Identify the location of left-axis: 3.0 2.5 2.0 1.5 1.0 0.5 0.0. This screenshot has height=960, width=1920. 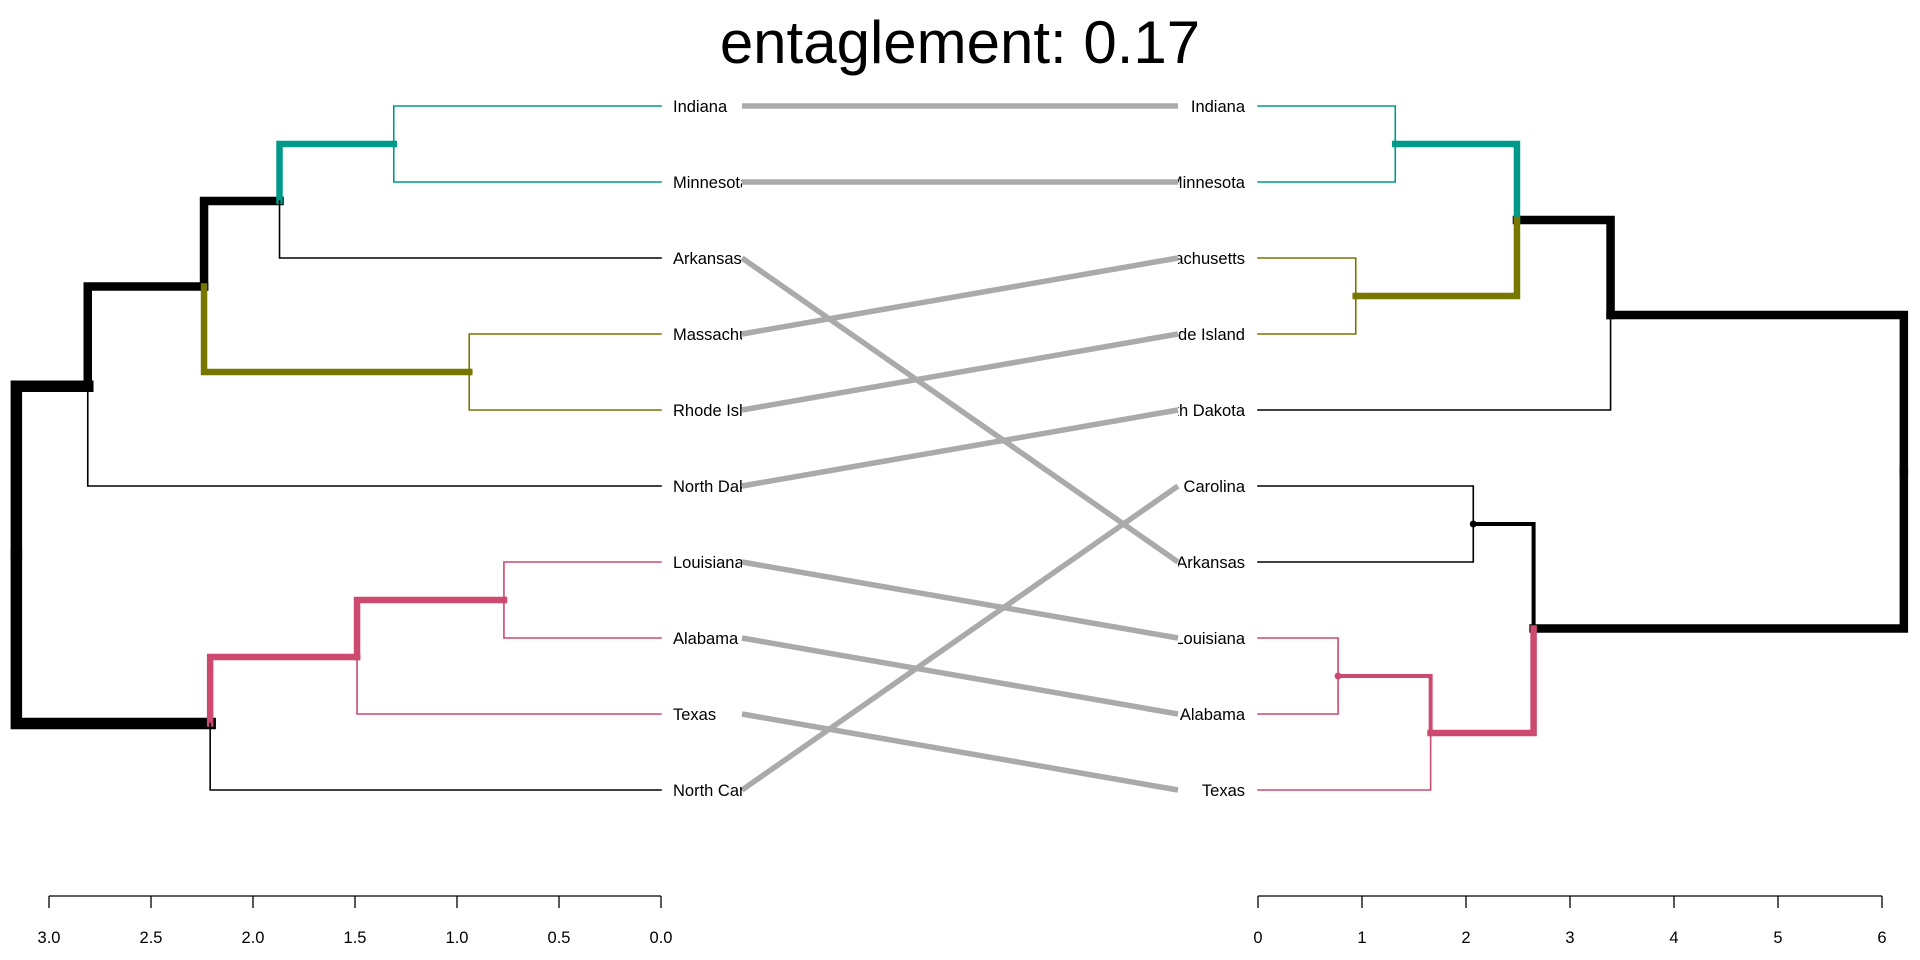
(355, 921).